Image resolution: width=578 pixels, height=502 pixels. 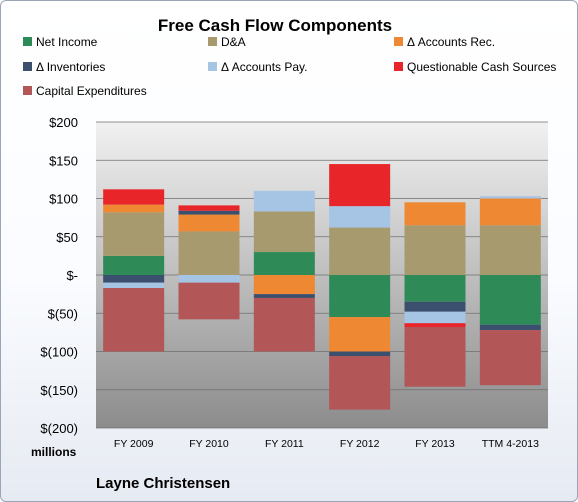 What do you see at coordinates (67, 42) in the screenshot?
I see `legend-label: Net Income` at bounding box center [67, 42].